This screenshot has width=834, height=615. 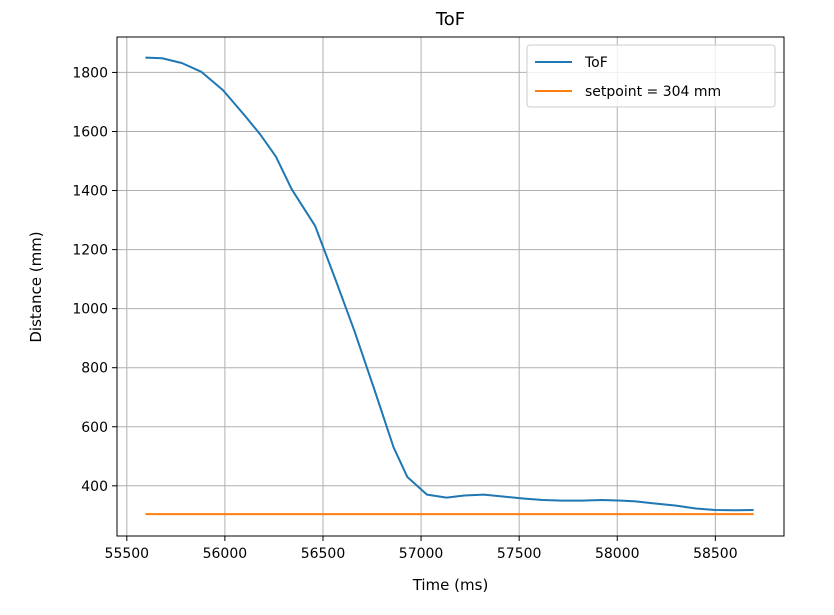 I want to click on x-tick-label: 56000, so click(x=225, y=554).